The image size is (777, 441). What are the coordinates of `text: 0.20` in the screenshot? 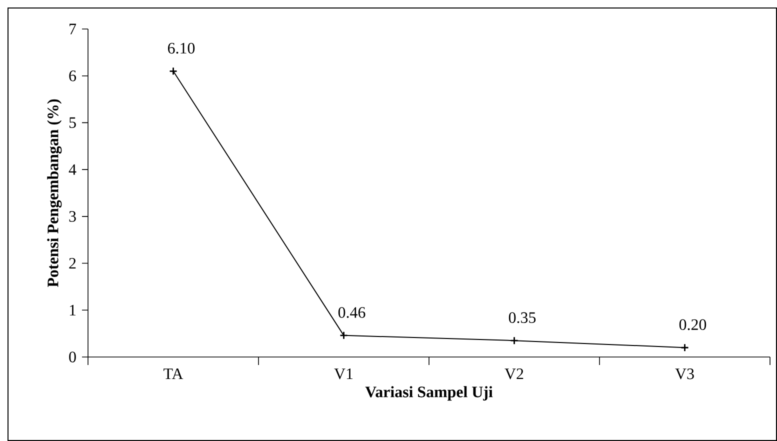 It's located at (692, 324).